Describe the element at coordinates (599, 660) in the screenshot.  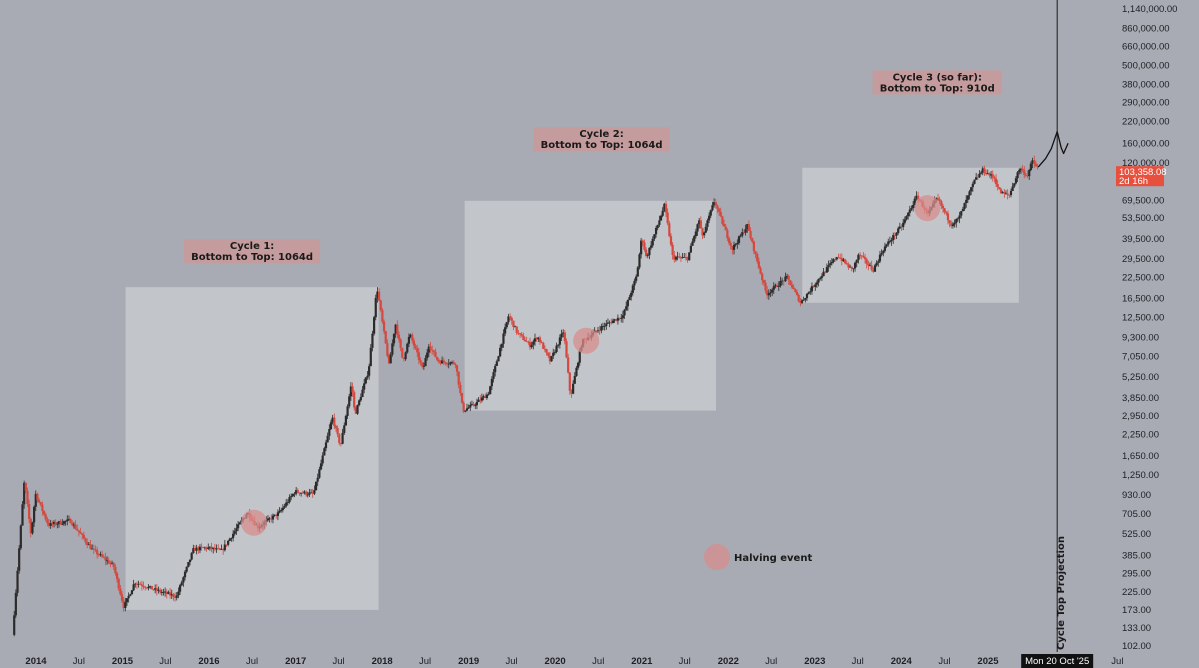
I see `x-axis-strip` at that location.